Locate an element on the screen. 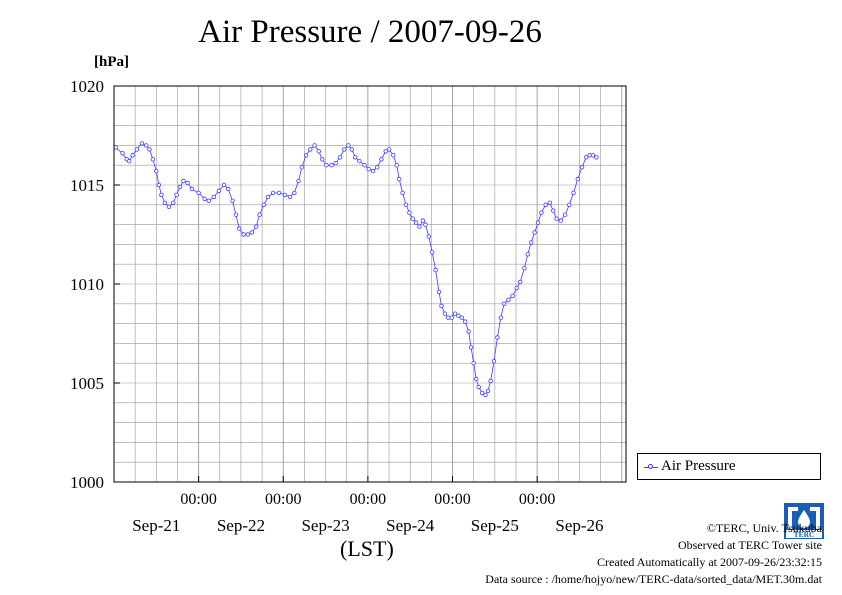 The image size is (842, 595). legend-marker-swatch is located at coordinates (650, 466).